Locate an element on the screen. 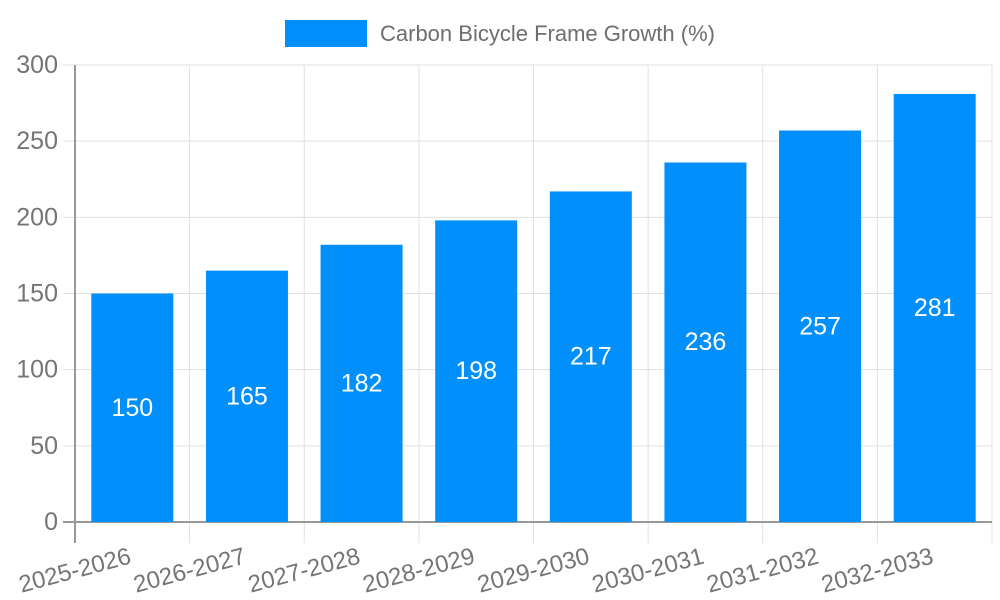  y-tick-label: 250 is located at coordinates (37, 141).